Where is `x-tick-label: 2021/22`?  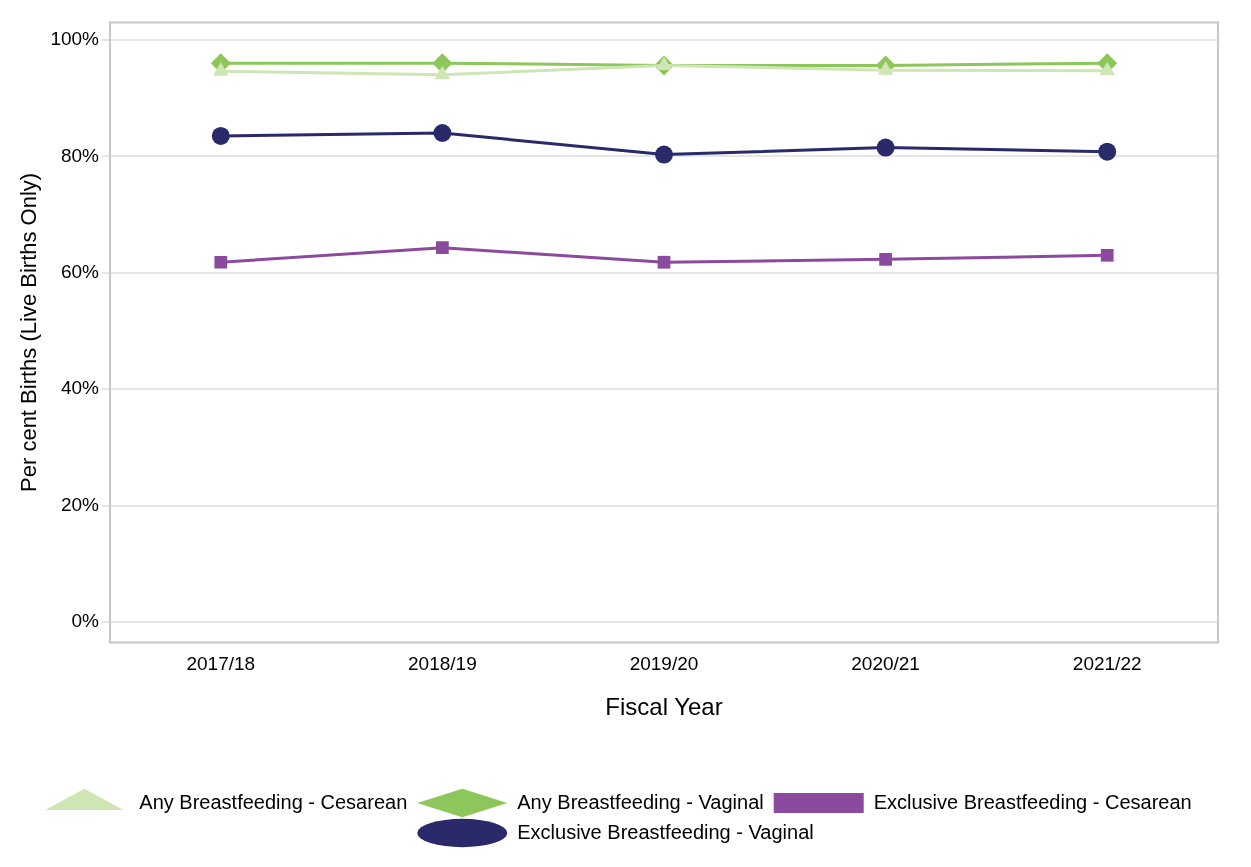 x-tick-label: 2021/22 is located at coordinates (1107, 664).